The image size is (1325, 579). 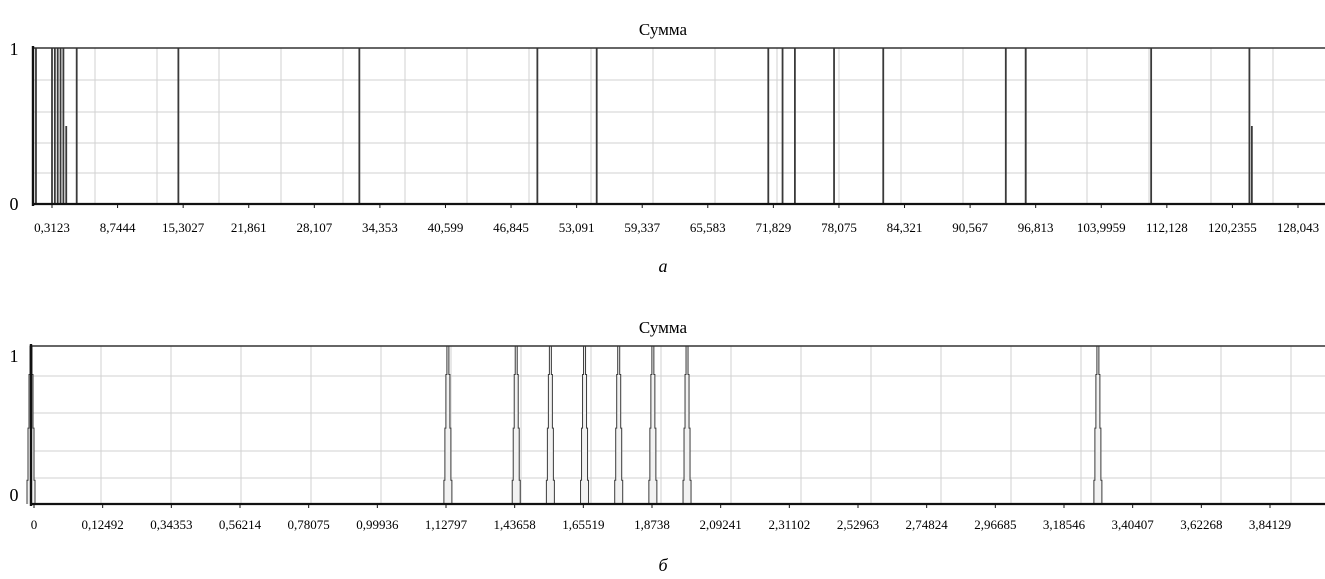 I want to click on x-tick-label-a-12: 78,075, so click(x=839, y=227).